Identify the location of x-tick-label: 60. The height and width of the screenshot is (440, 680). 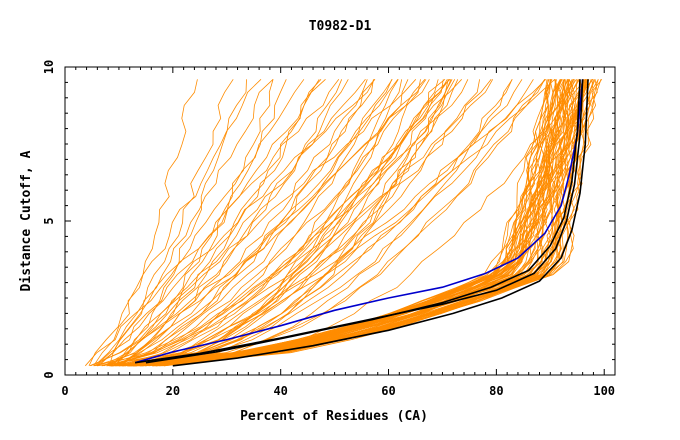
(388, 391).